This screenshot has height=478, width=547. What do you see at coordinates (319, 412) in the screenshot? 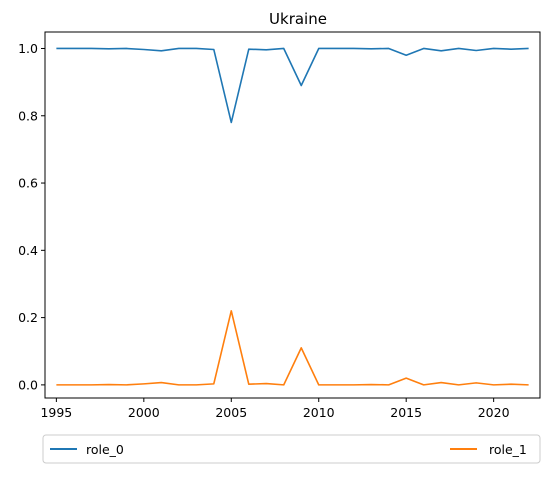
I see `x-tick-label: 2010` at bounding box center [319, 412].